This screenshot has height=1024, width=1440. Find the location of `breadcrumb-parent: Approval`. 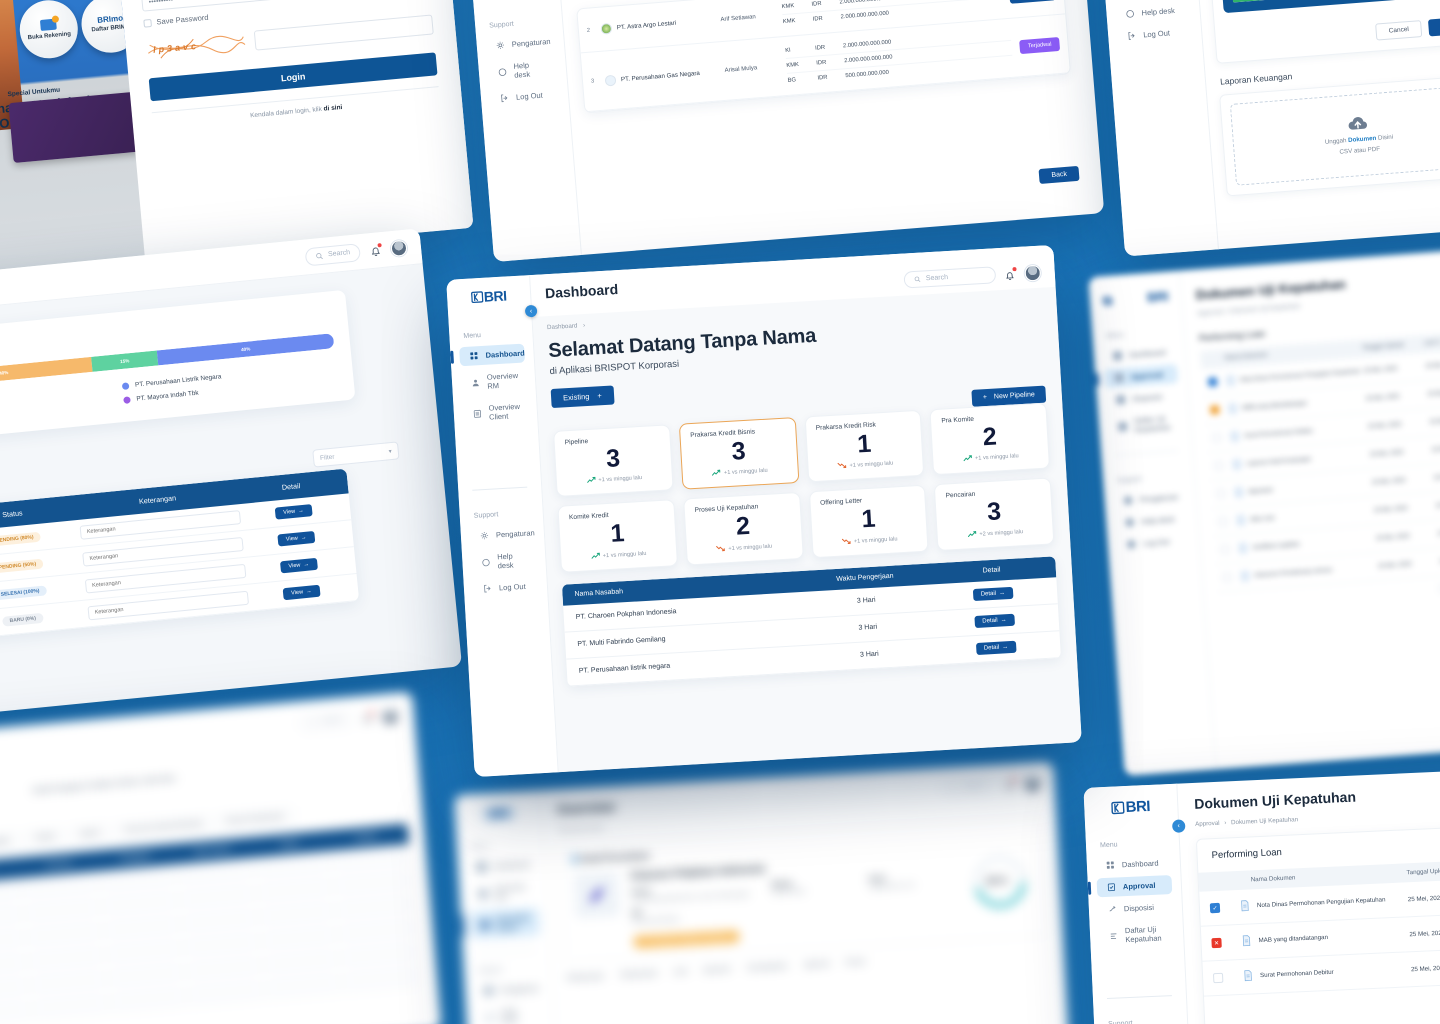

breadcrumb-parent: Approval is located at coordinates (1207, 823).